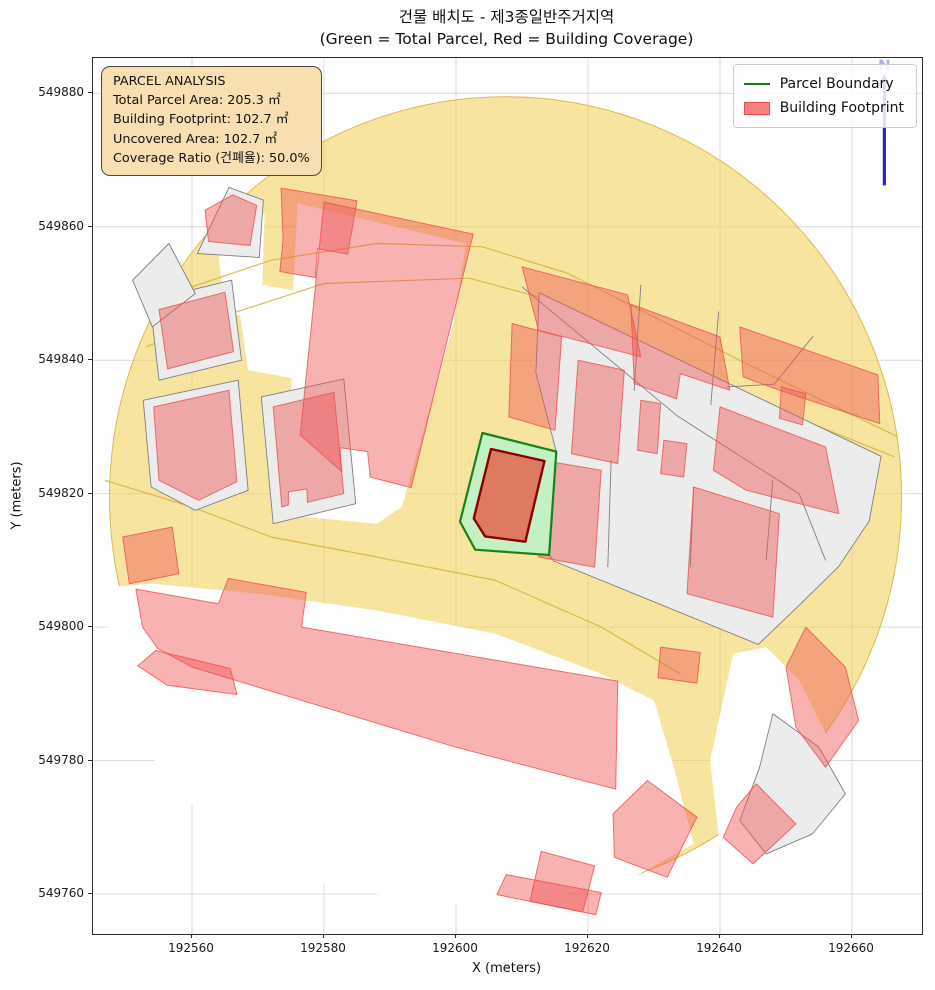 This screenshot has height=990, width=935. I want to click on legend-item-building-footprint: Building Footprint, so click(823, 108).